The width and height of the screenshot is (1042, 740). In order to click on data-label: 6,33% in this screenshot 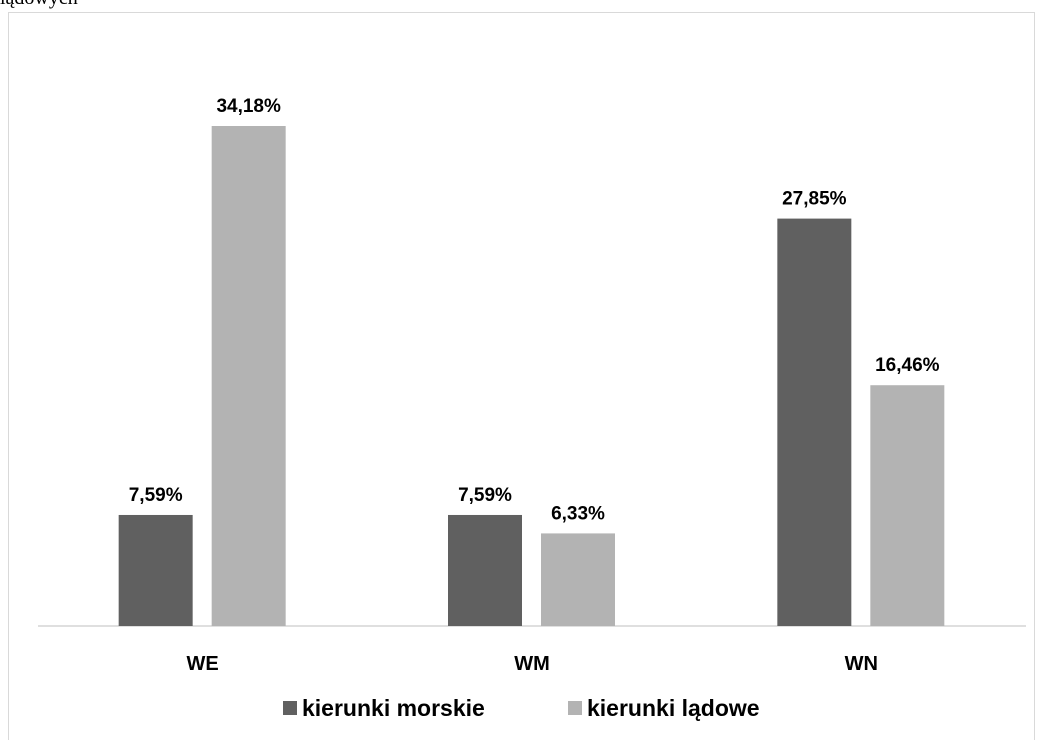, I will do `click(578, 513)`.